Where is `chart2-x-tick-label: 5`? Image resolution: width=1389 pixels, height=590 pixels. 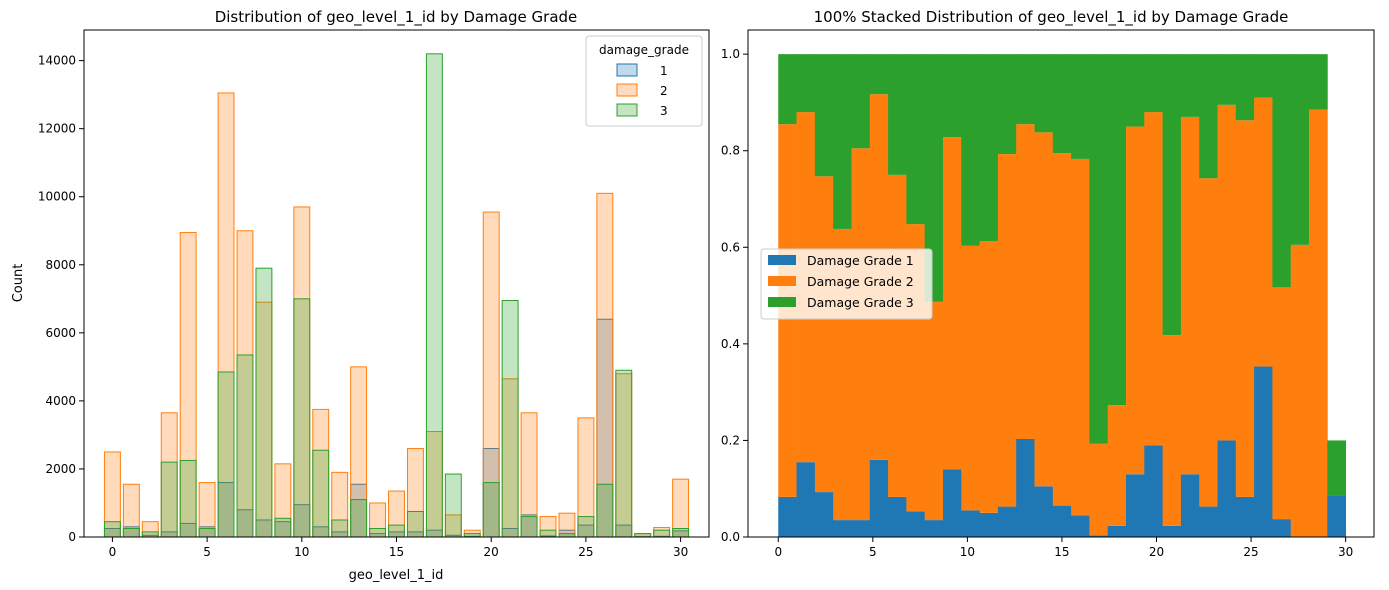
chart2-x-tick-label: 5 is located at coordinates (873, 552).